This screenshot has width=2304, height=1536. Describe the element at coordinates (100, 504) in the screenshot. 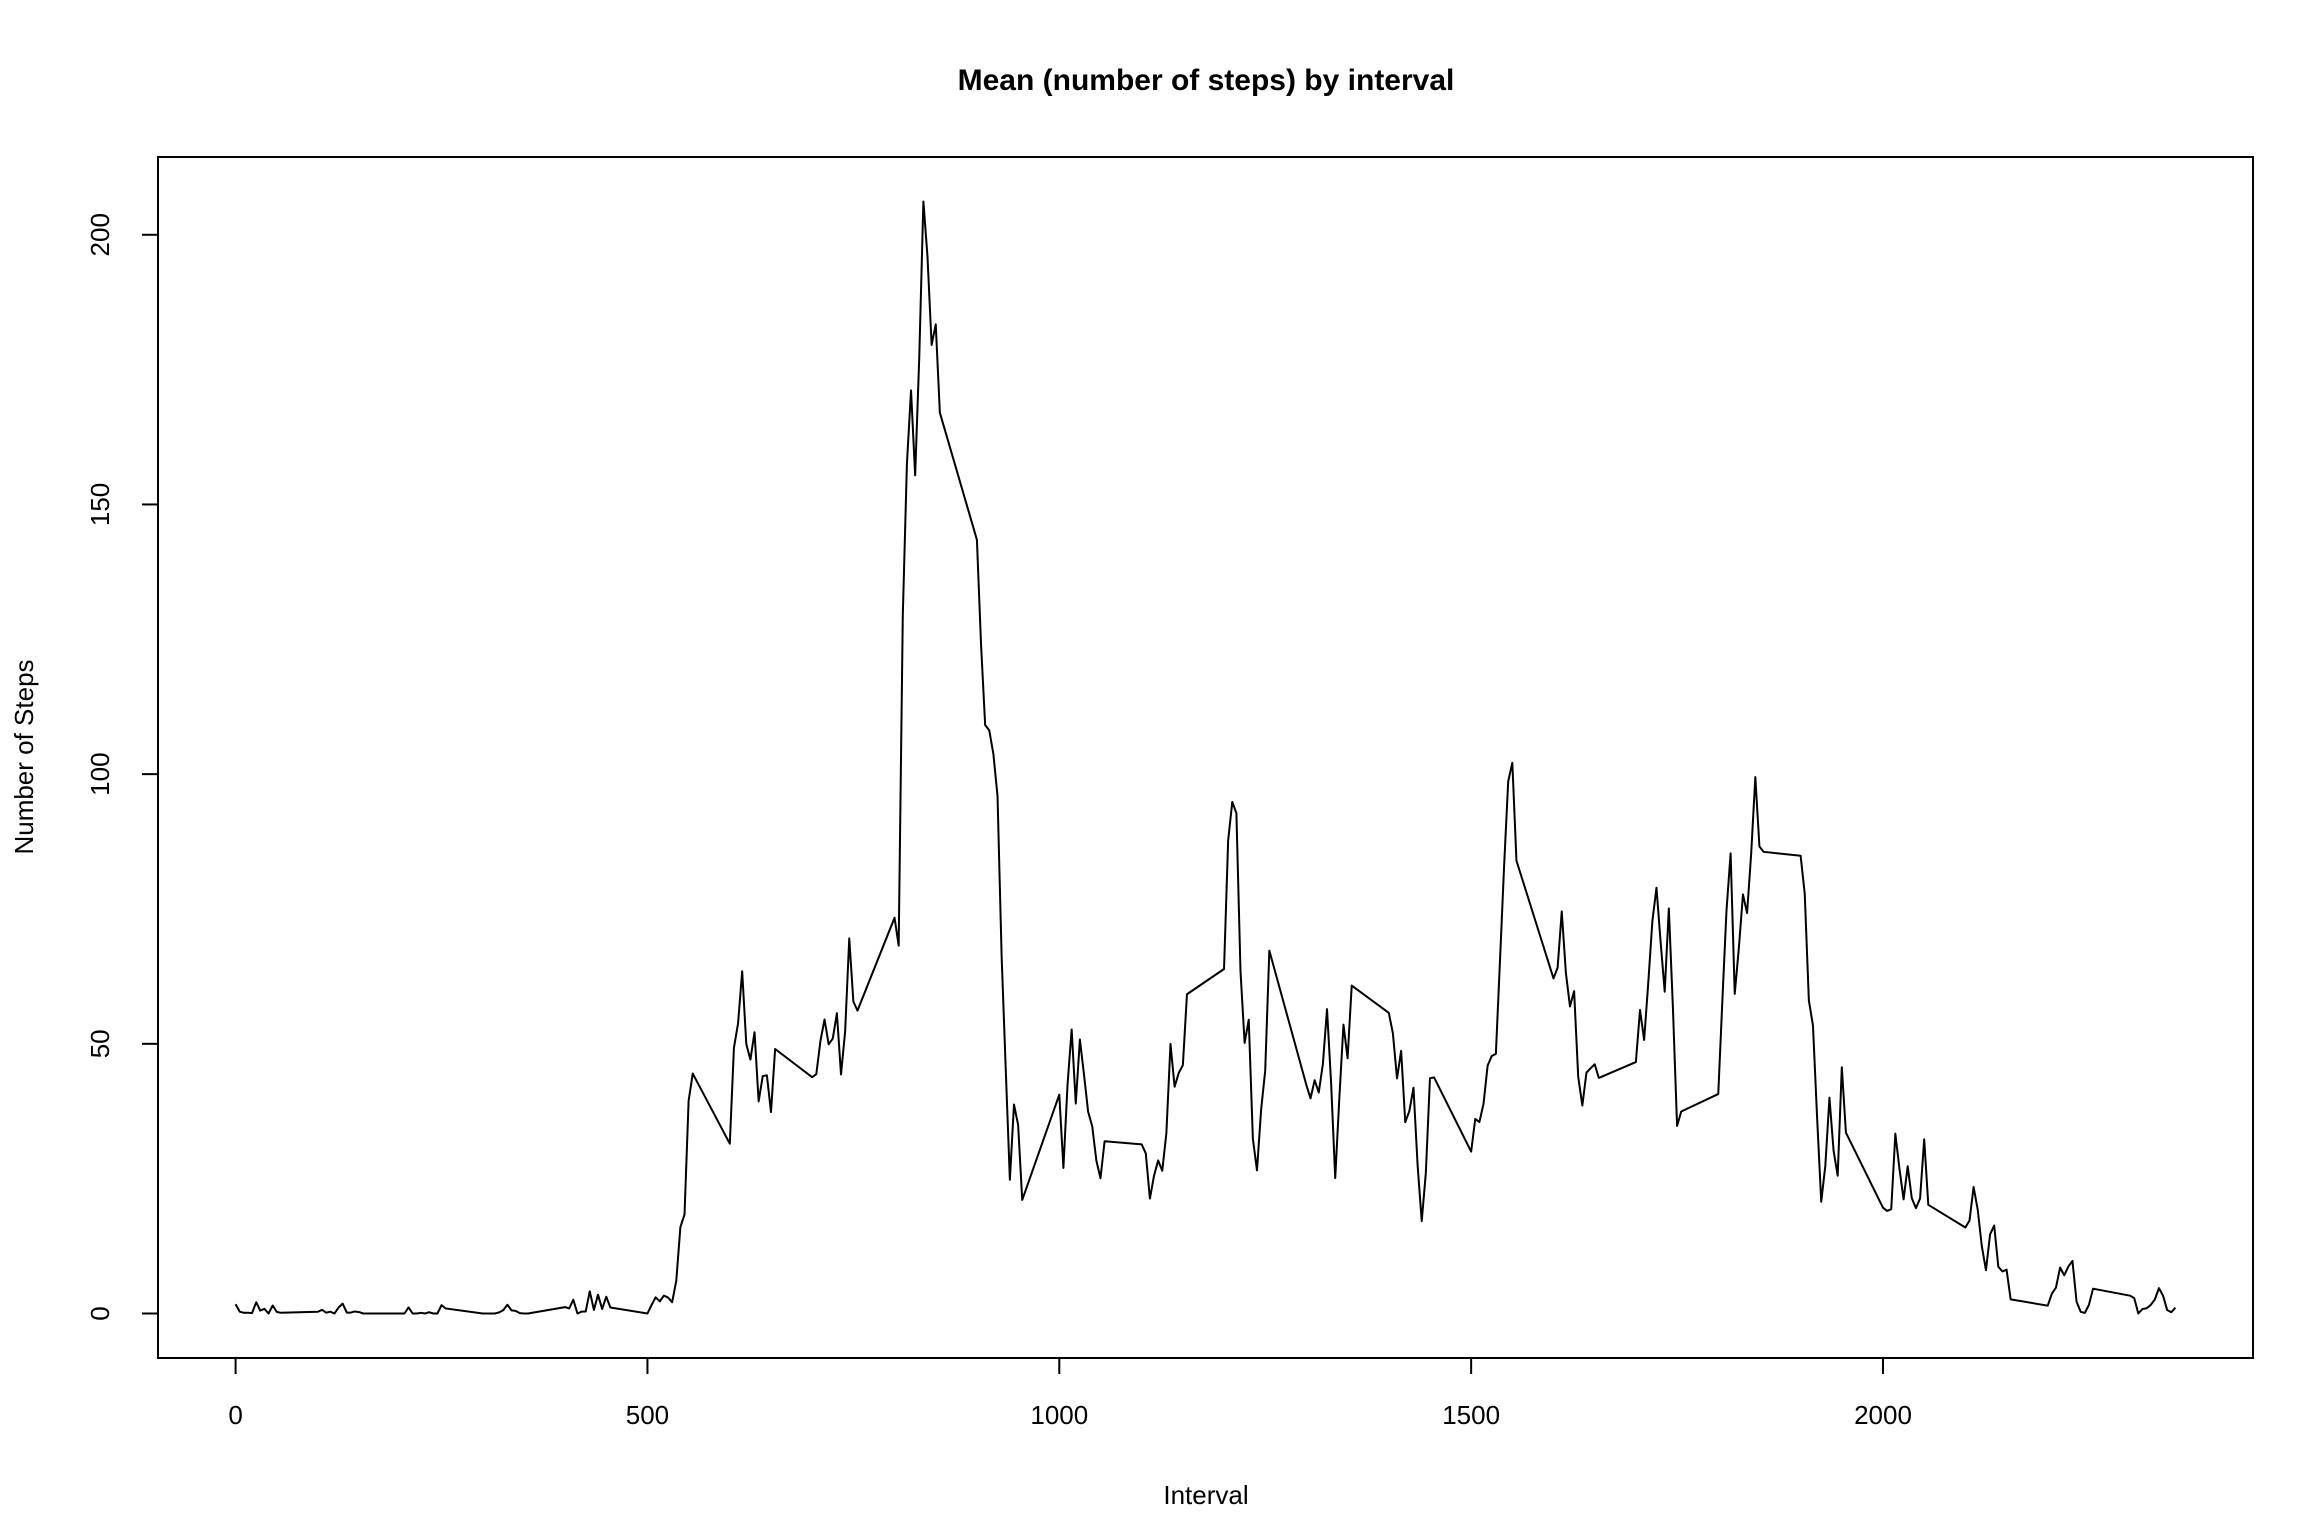

I see `y-tick-label: 150` at that location.